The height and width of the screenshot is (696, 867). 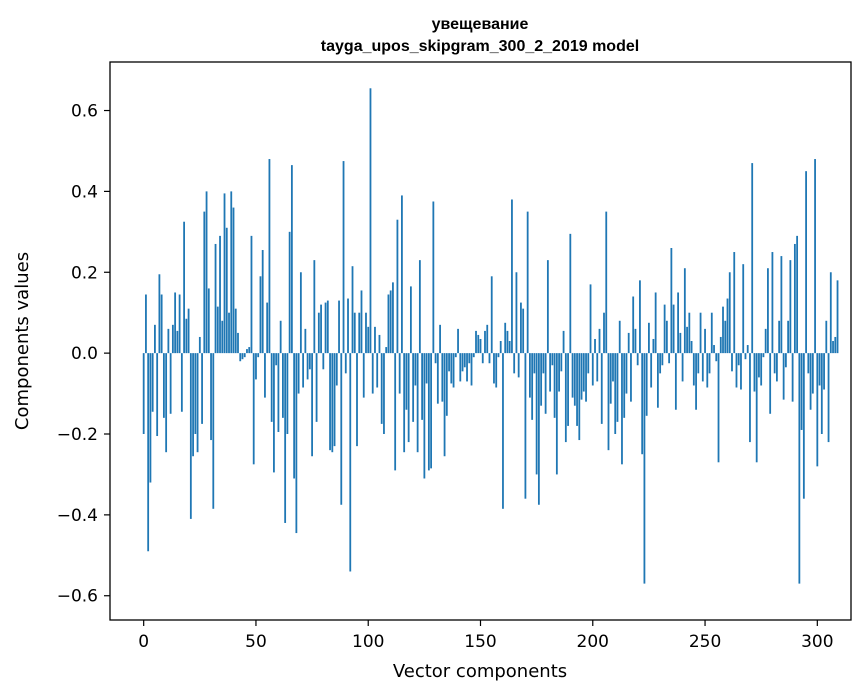 I want to click on x-tick-label: 150, so click(x=480, y=642).